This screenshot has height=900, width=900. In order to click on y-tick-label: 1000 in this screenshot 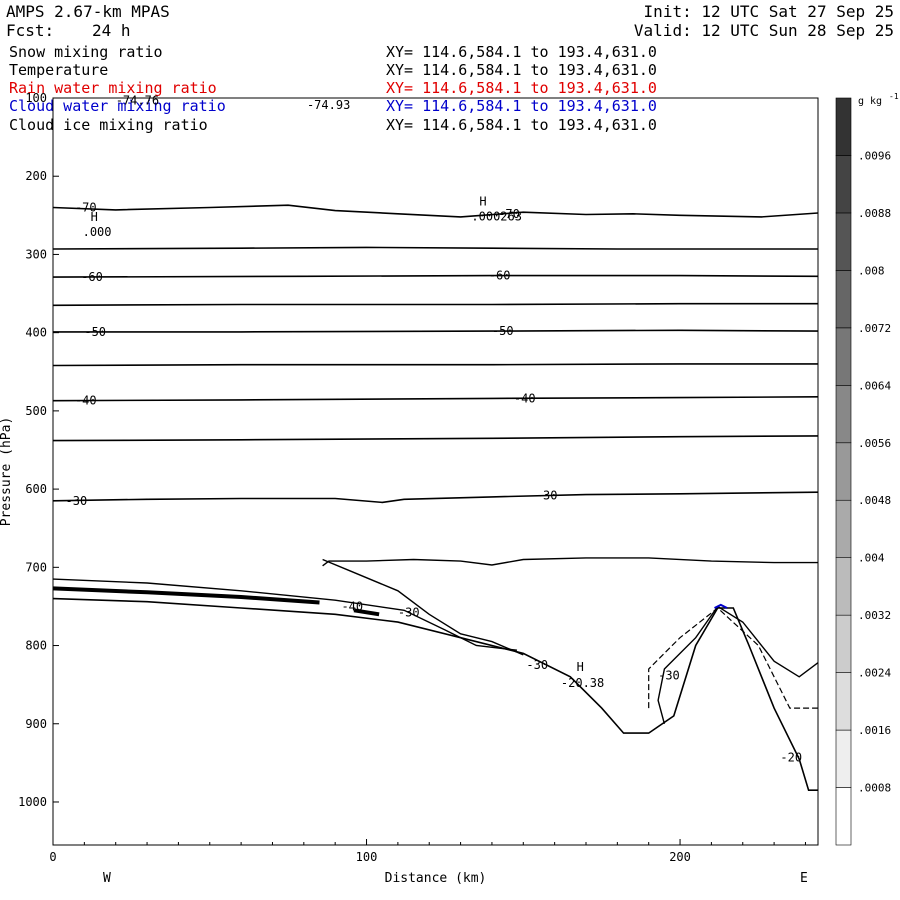, I will do `click(32, 802)`.